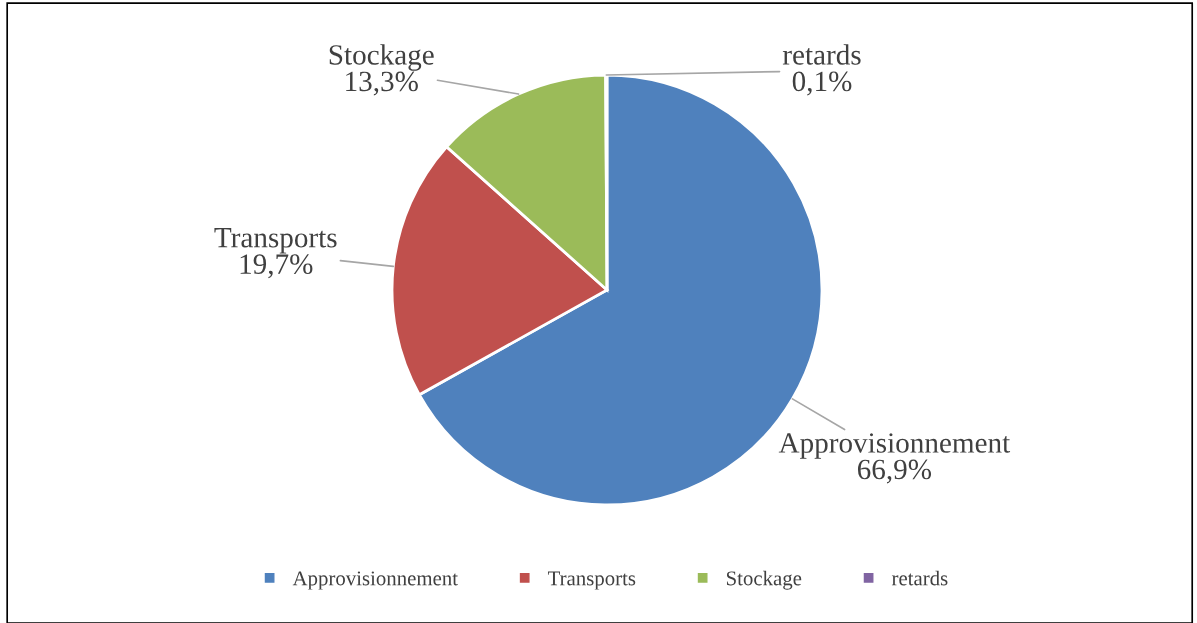  Describe the element at coordinates (919, 578) in the screenshot. I see `legend-label: retards` at that location.